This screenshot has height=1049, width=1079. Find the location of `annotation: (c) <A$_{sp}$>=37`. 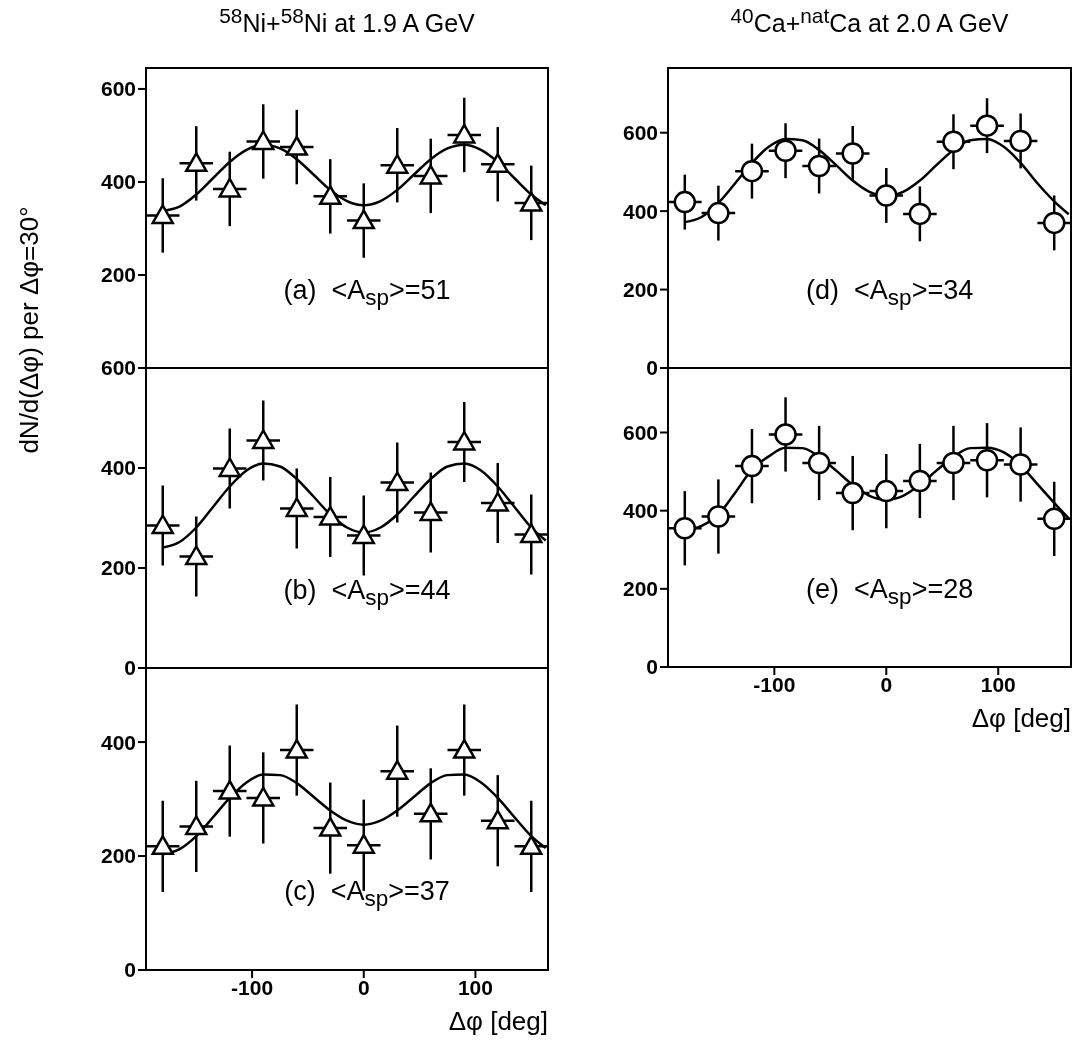

annotation: (c) <A$_{sp}$>=37 is located at coordinates (367, 894).